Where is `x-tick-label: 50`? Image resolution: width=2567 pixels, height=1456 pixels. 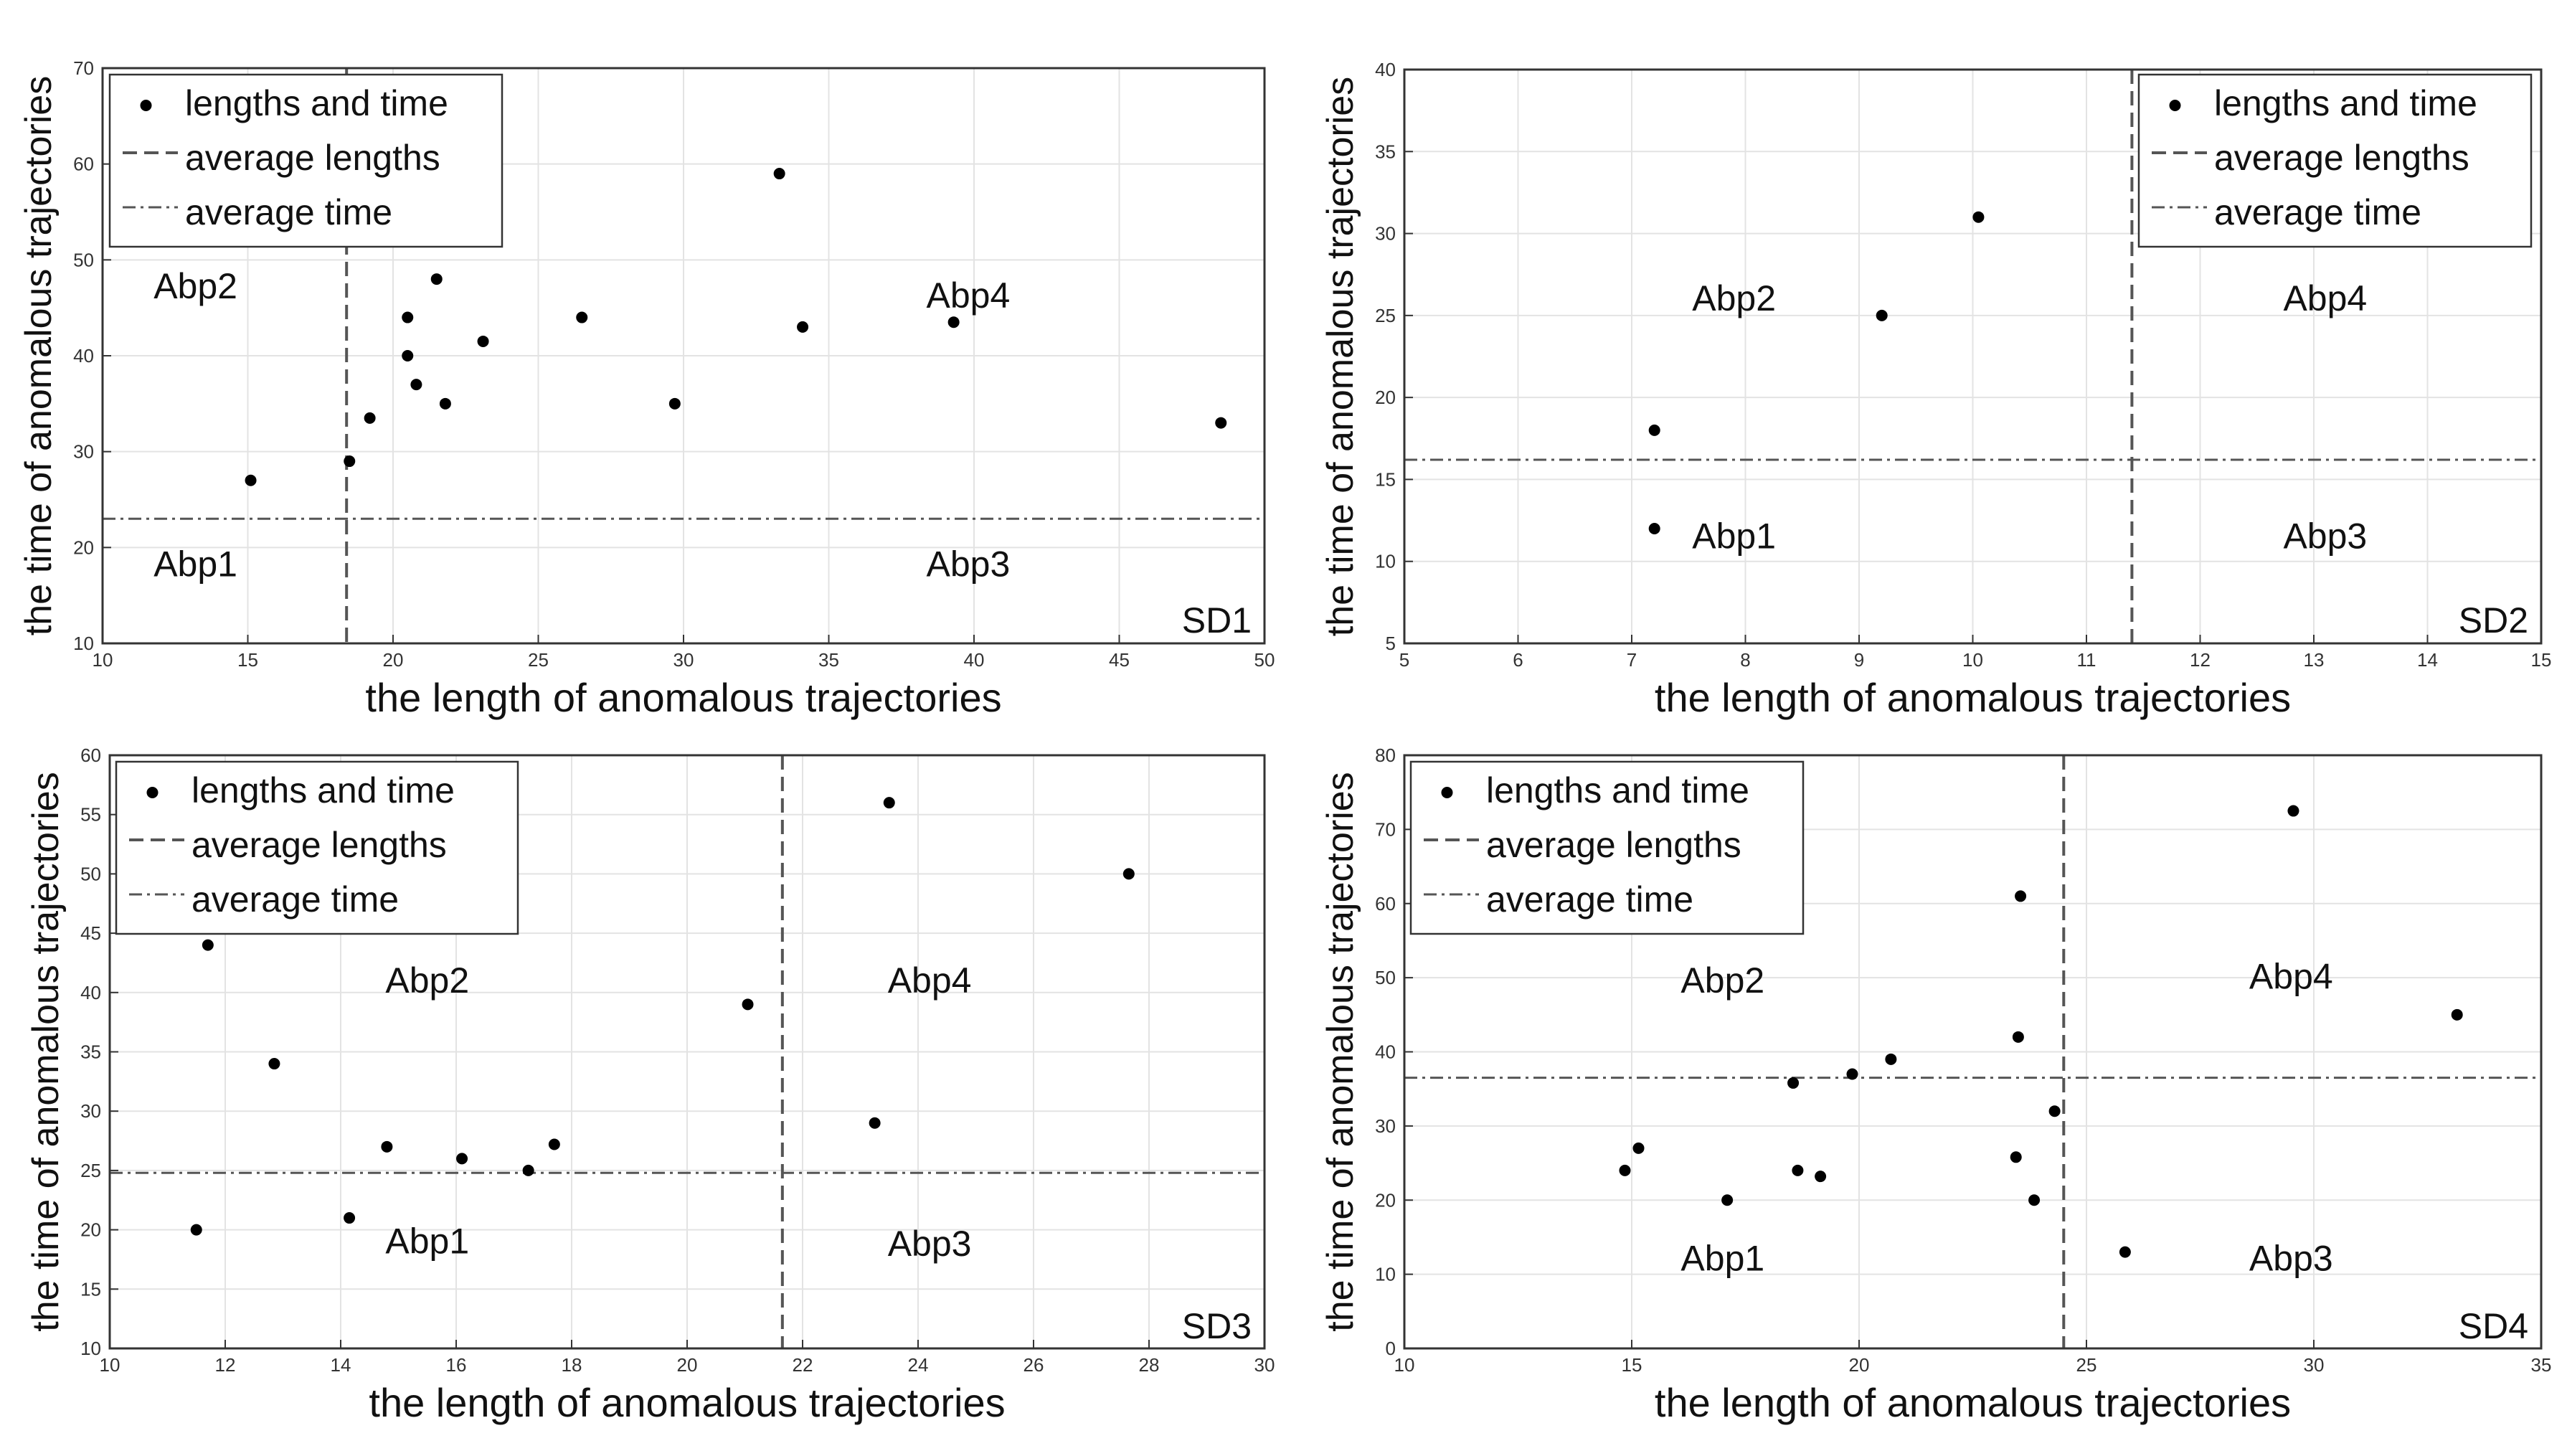
x-tick-label: 50 is located at coordinates (1265, 660).